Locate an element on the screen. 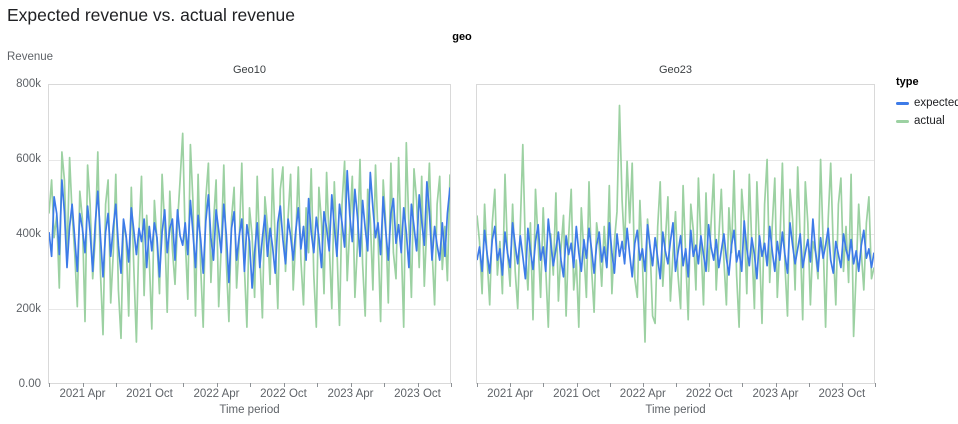 This screenshot has width=958, height=424. series-line-expected-geo23 is located at coordinates (675, 249).